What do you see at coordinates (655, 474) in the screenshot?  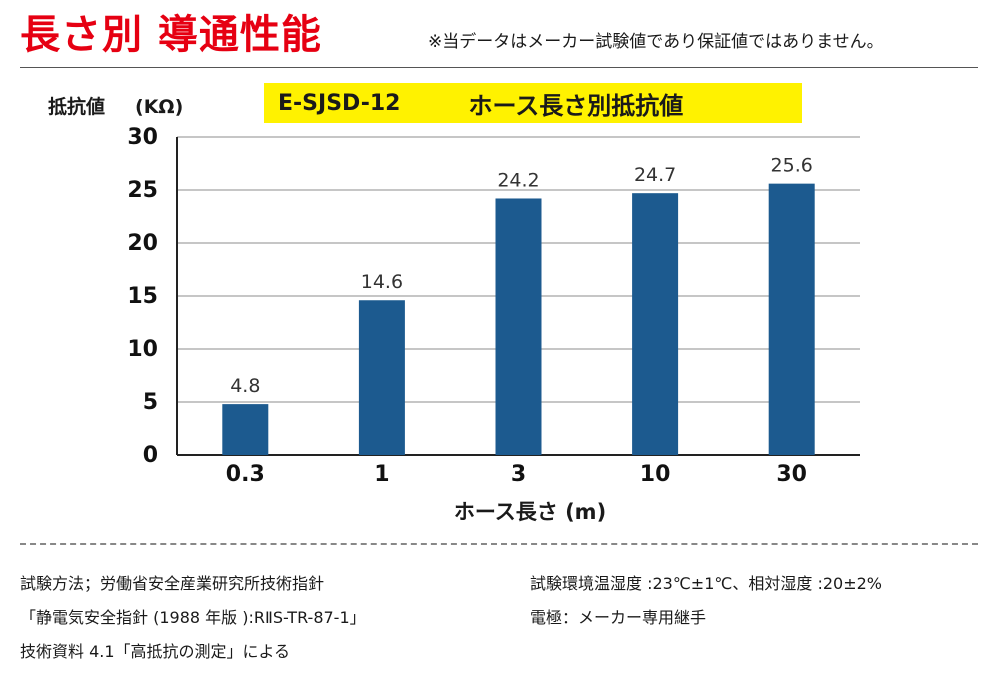 I see `x-tick-label: 10` at bounding box center [655, 474].